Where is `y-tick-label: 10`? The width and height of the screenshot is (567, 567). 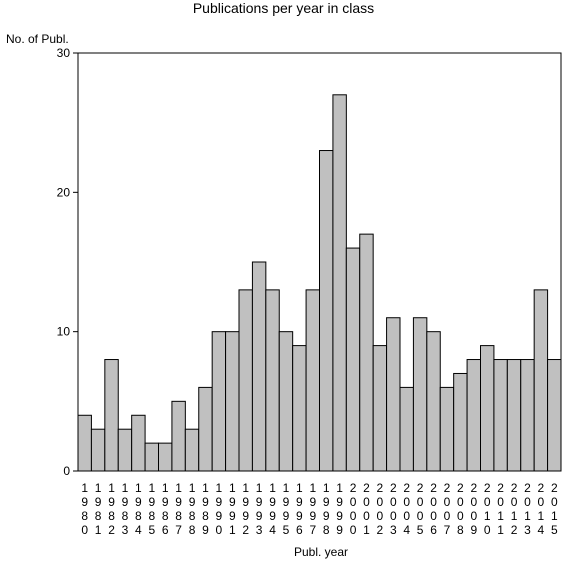
y-tick-label: 10 is located at coordinates (64, 332).